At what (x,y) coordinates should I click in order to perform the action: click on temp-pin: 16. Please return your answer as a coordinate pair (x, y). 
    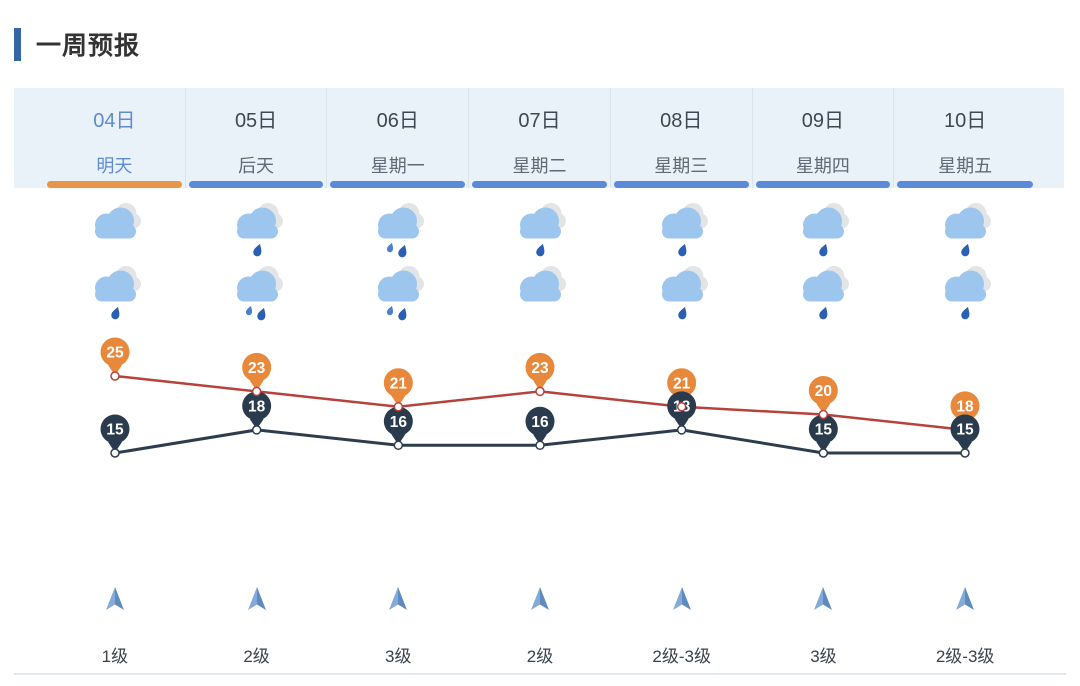
    Looking at the image, I should click on (540, 425).